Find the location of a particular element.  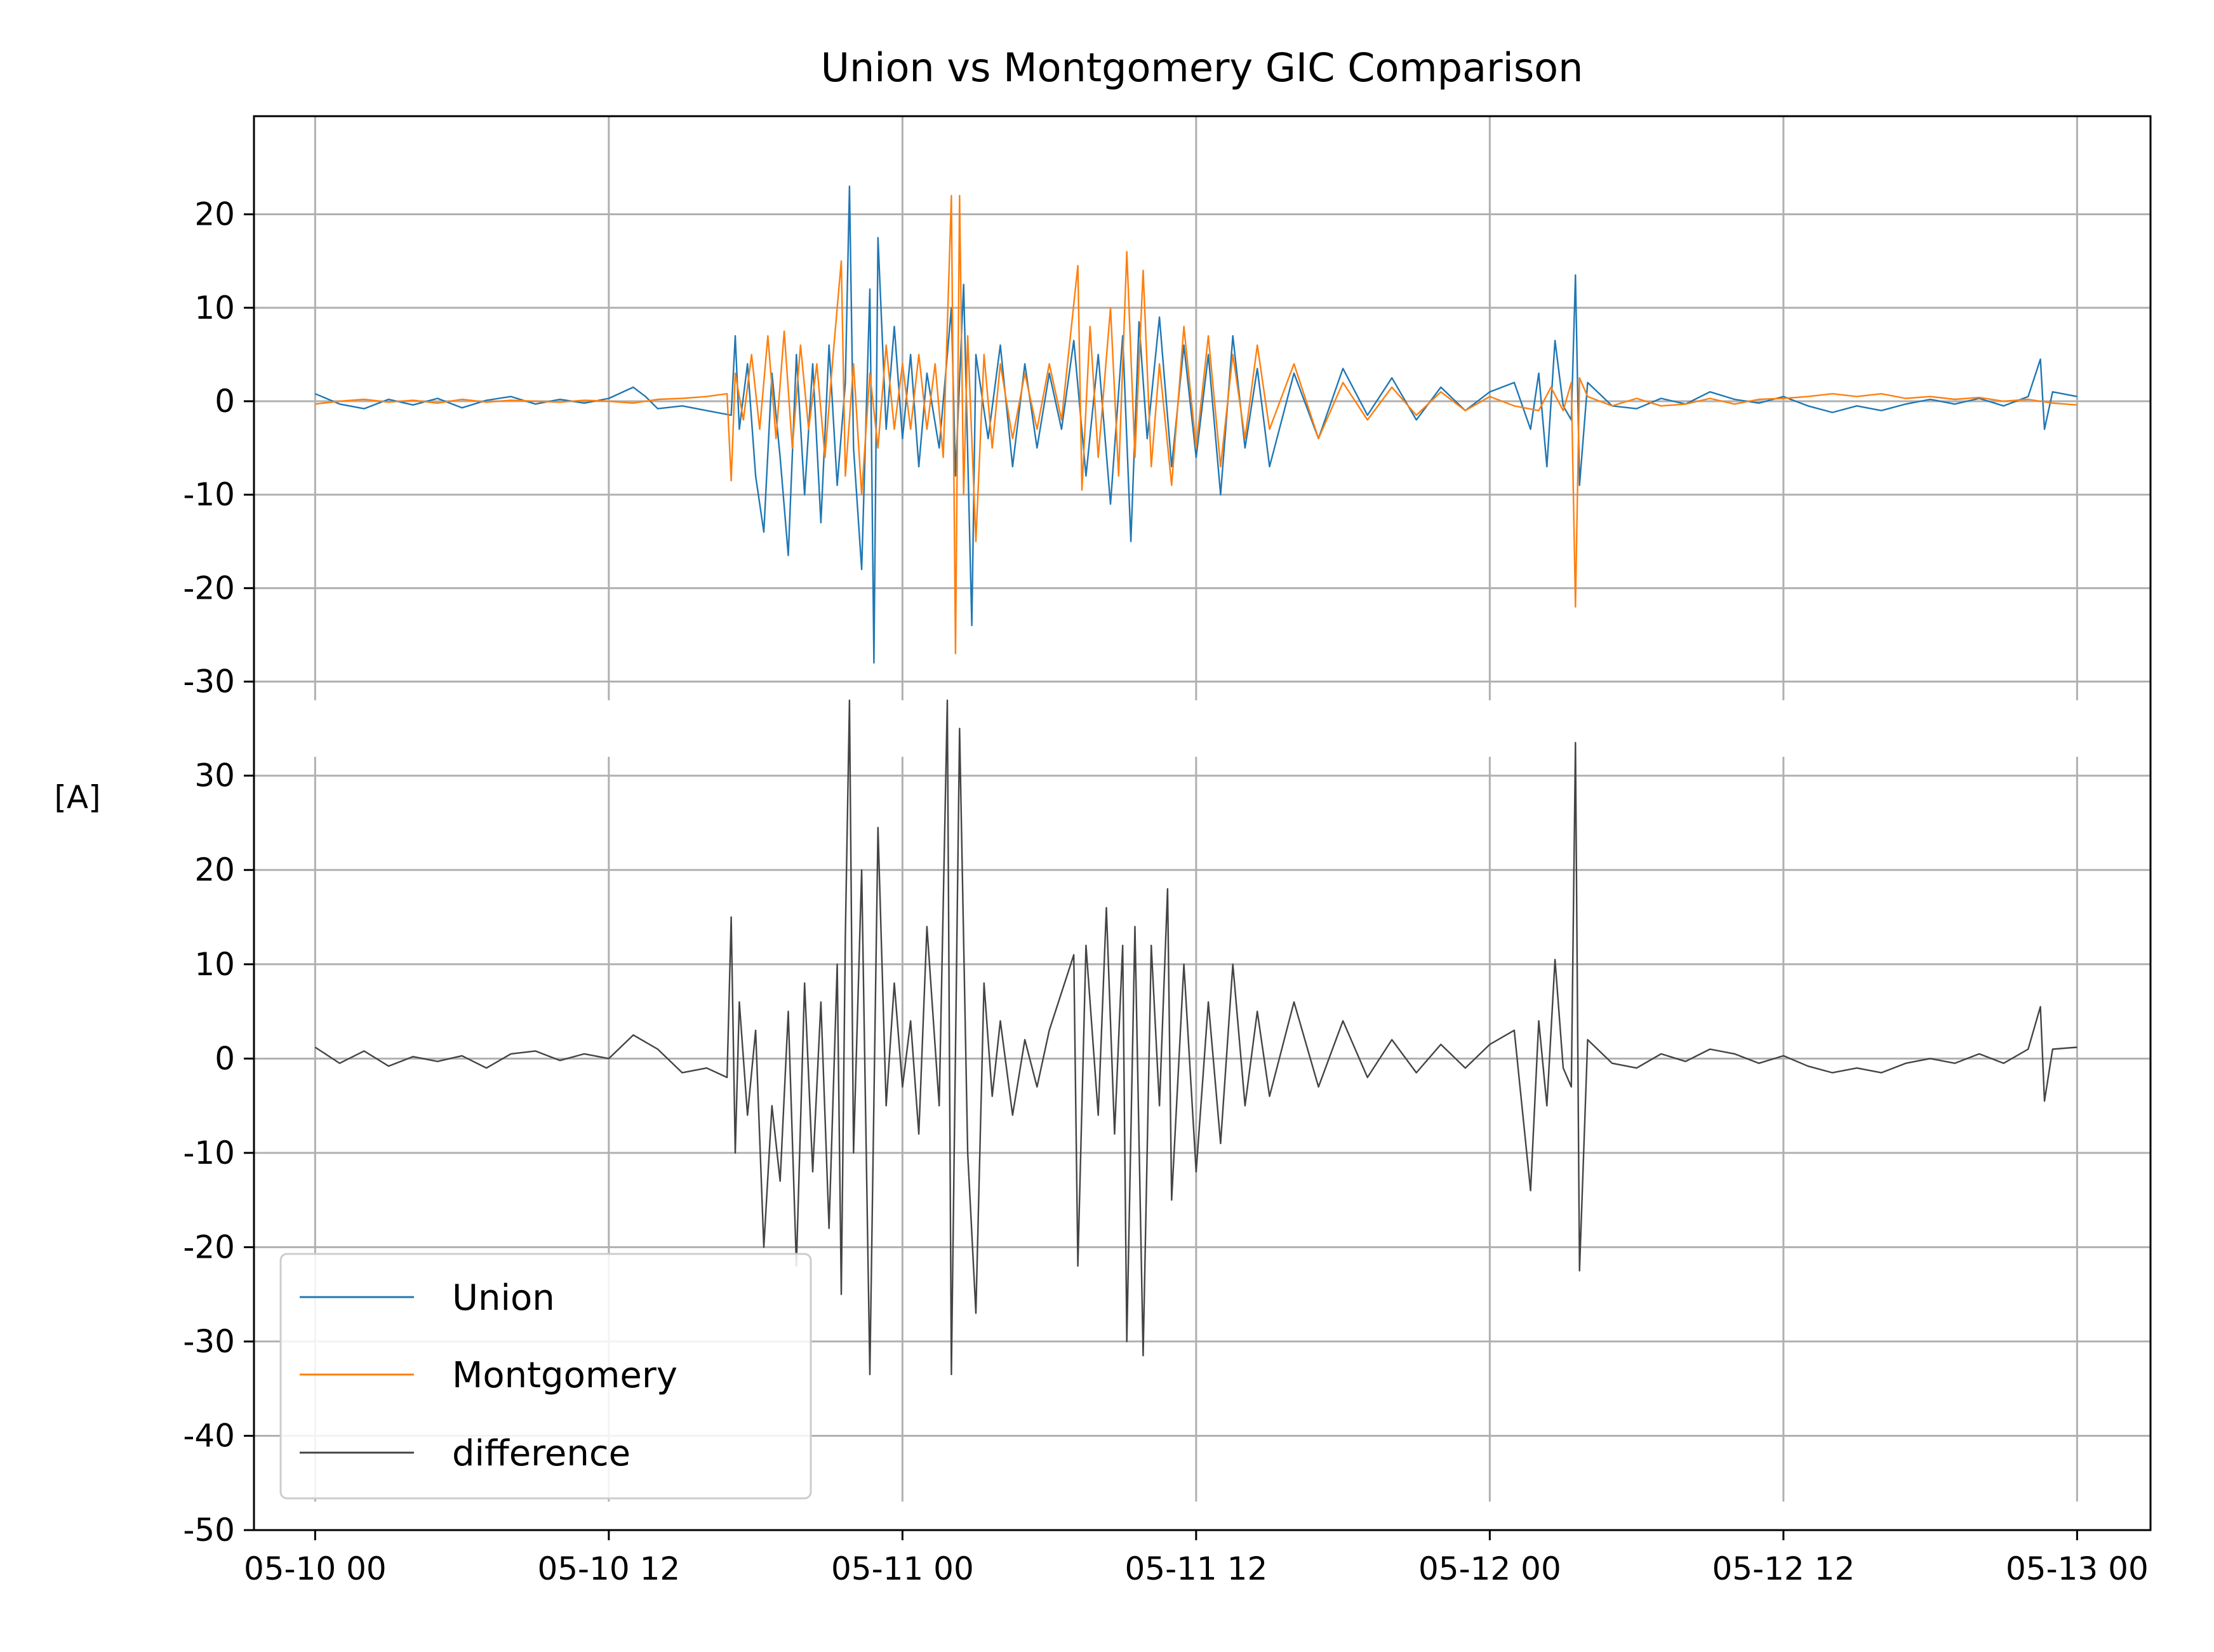

y-tick-label-upper-0: -30 is located at coordinates (209, 681).